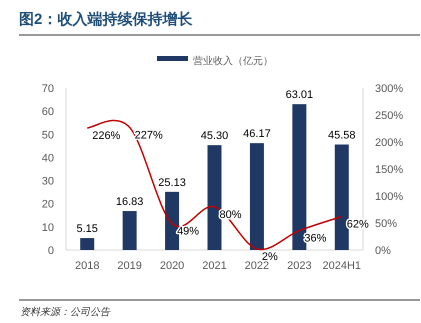  Describe the element at coordinates (257, 134) in the screenshot. I see `data-label: 46.17` at that location.